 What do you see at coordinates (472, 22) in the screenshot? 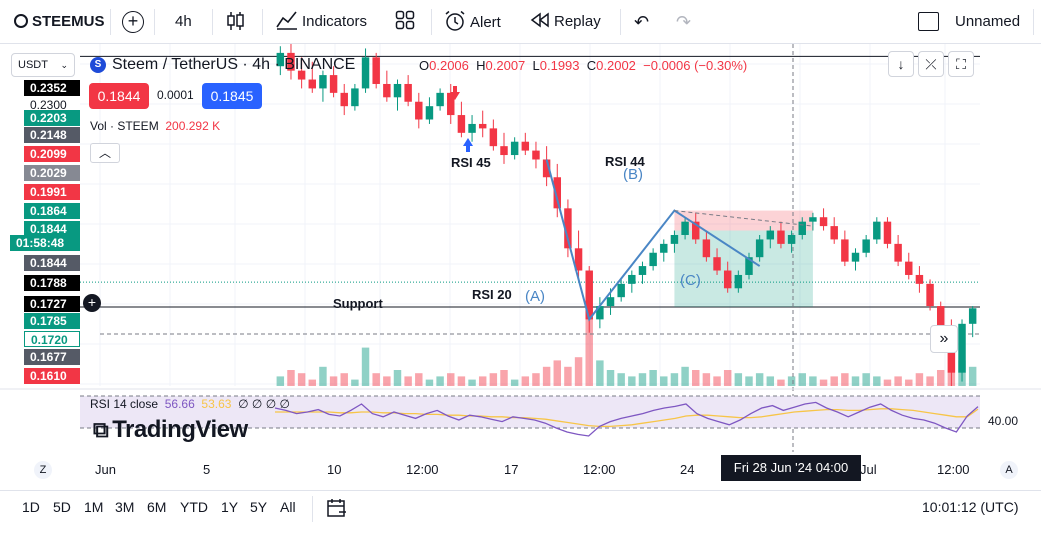
I see `alert-button: Alert` at bounding box center [472, 22].